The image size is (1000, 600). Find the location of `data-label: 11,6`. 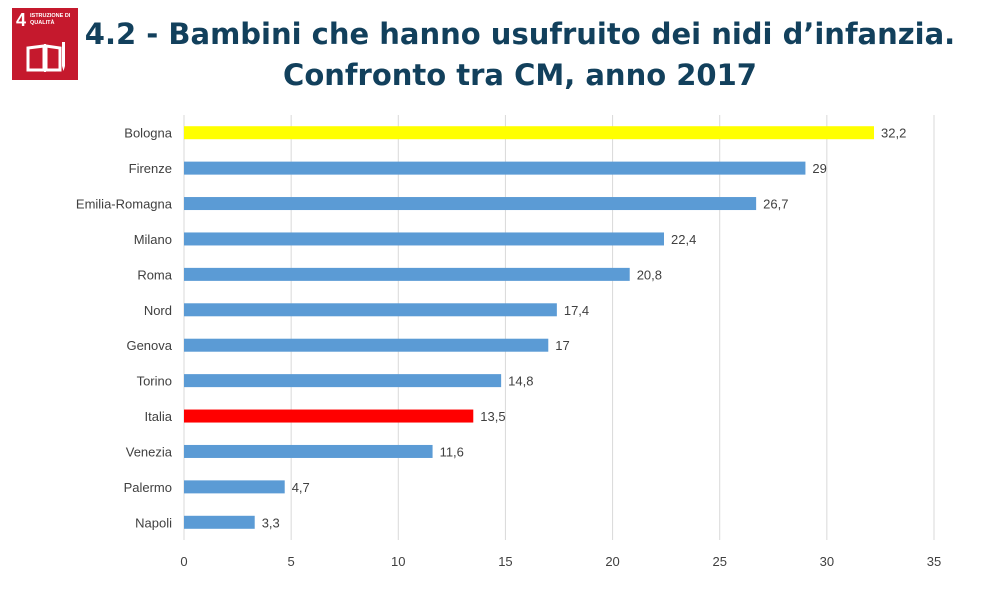

data-label: 11,6 is located at coordinates (452, 451).